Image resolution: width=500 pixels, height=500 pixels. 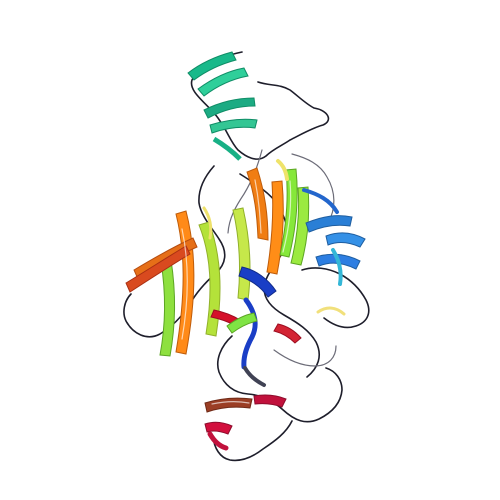 What do you see at coordinates (282, 170) in the screenshot?
I see `yellow-accent-top` at bounding box center [282, 170].